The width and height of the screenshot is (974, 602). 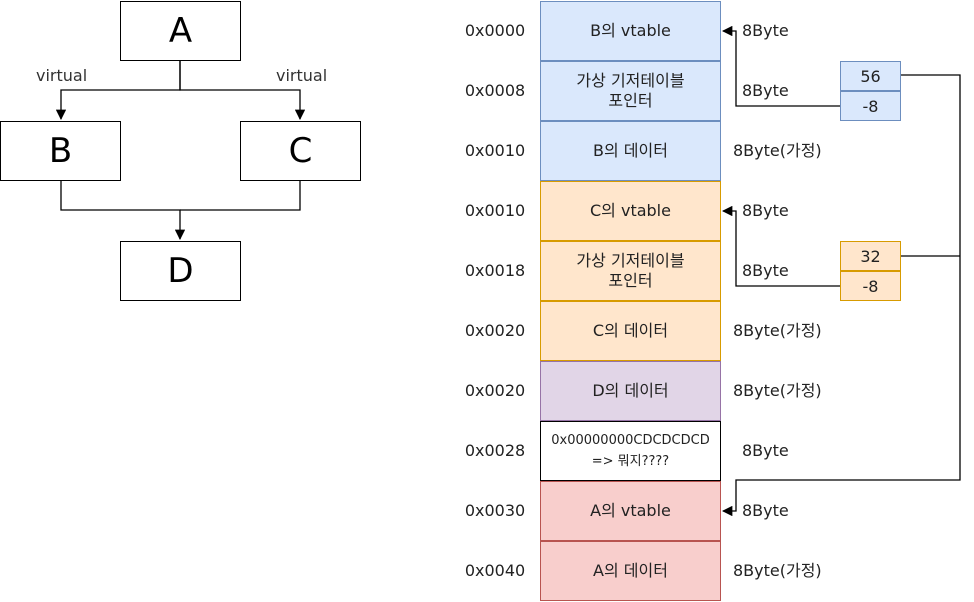 What do you see at coordinates (495, 510) in the screenshot?
I see `address-label: 0x0030` at bounding box center [495, 510].